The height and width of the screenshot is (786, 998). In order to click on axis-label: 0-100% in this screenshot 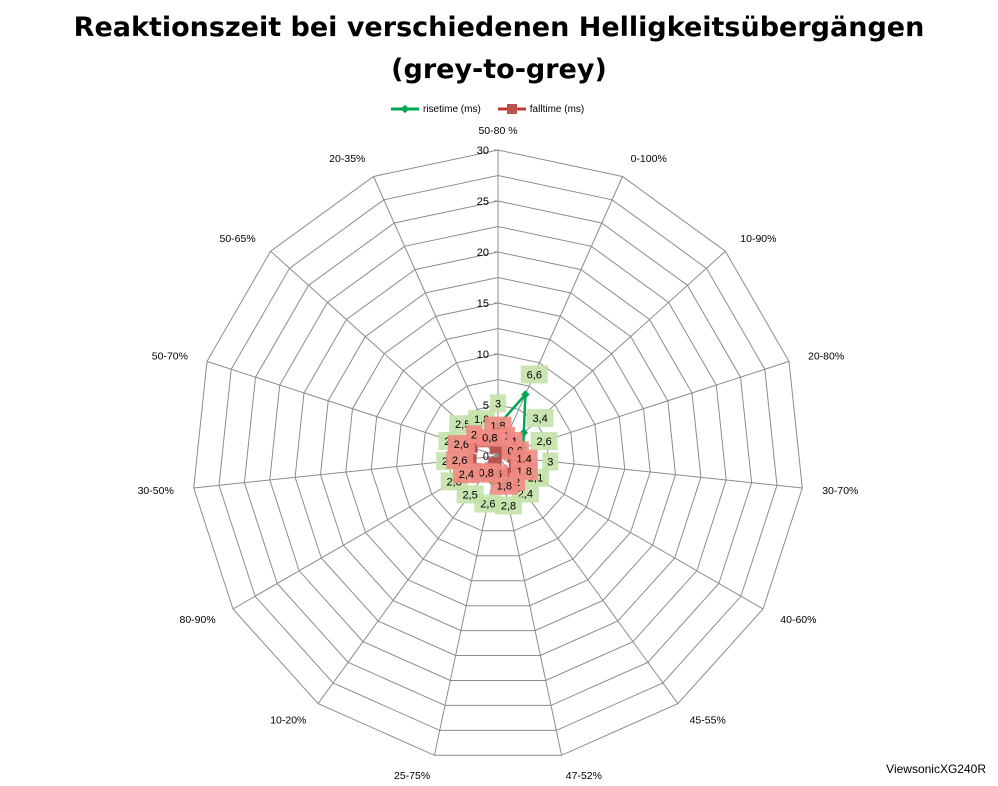, I will do `click(649, 159)`.